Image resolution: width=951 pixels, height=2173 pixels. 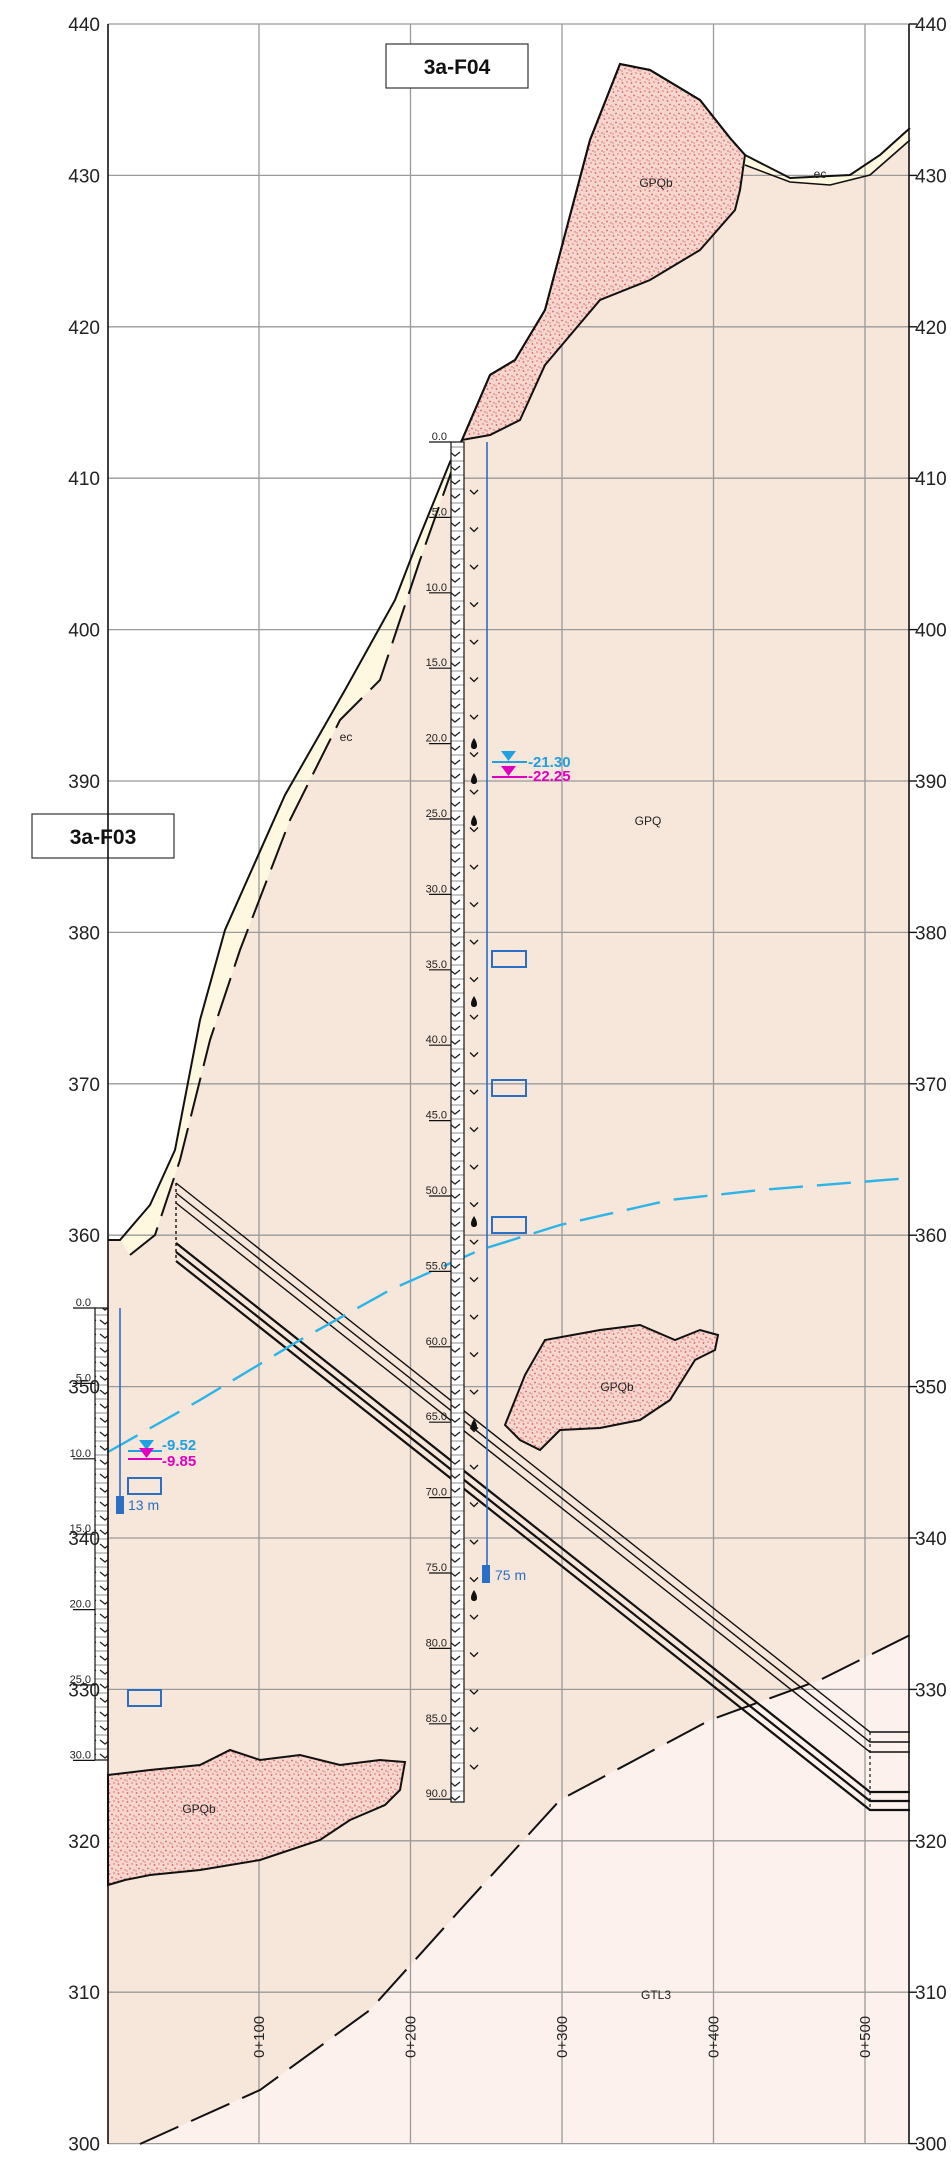 What do you see at coordinates (931, 1388) in the screenshot?
I see `elevation-label-right: 350` at bounding box center [931, 1388].